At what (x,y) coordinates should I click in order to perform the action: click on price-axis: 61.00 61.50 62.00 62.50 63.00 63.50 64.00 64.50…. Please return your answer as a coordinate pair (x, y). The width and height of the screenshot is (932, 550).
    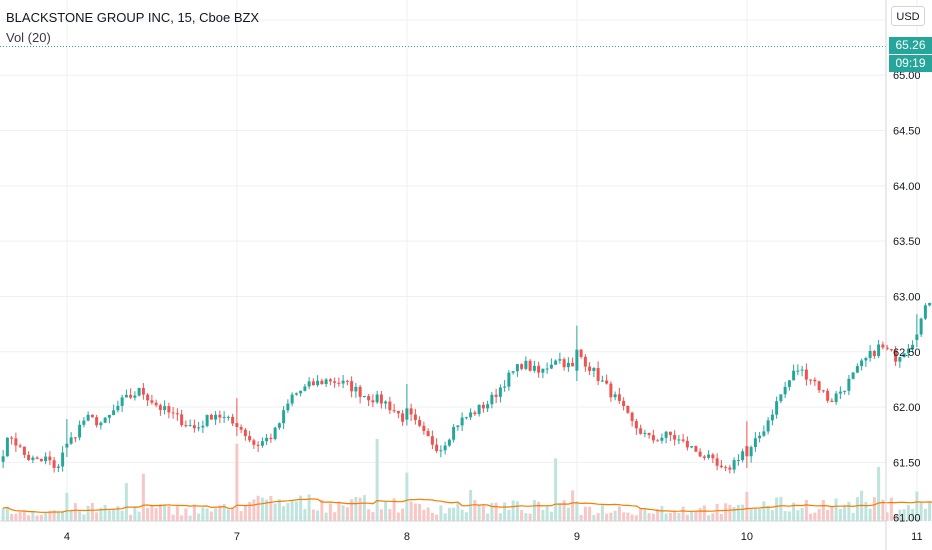
    Looking at the image, I should click on (907, 270).